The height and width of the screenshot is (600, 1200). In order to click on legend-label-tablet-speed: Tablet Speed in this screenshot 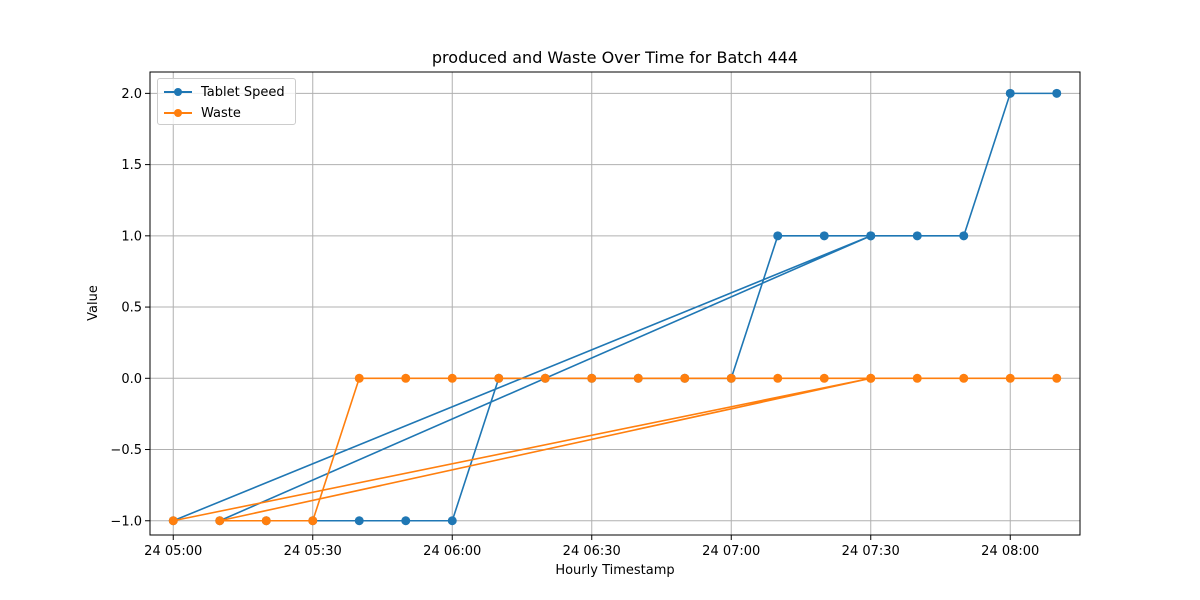, I will do `click(243, 92)`.